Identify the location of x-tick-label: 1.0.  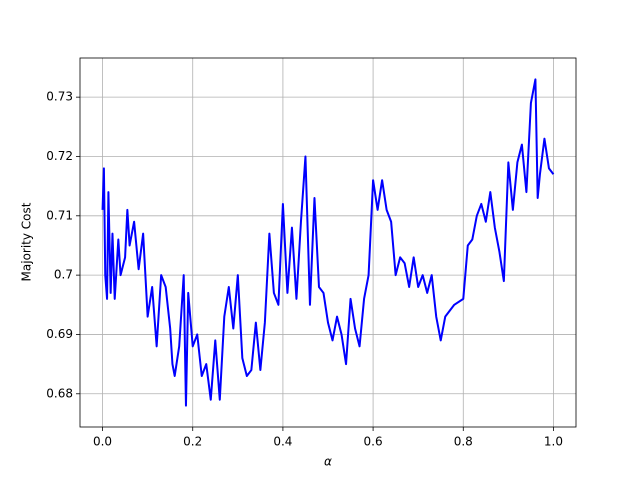
(553, 442).